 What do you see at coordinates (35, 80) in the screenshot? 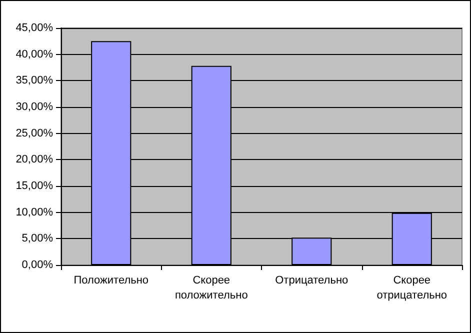
I see `y-tick-label: 35,00%` at bounding box center [35, 80].